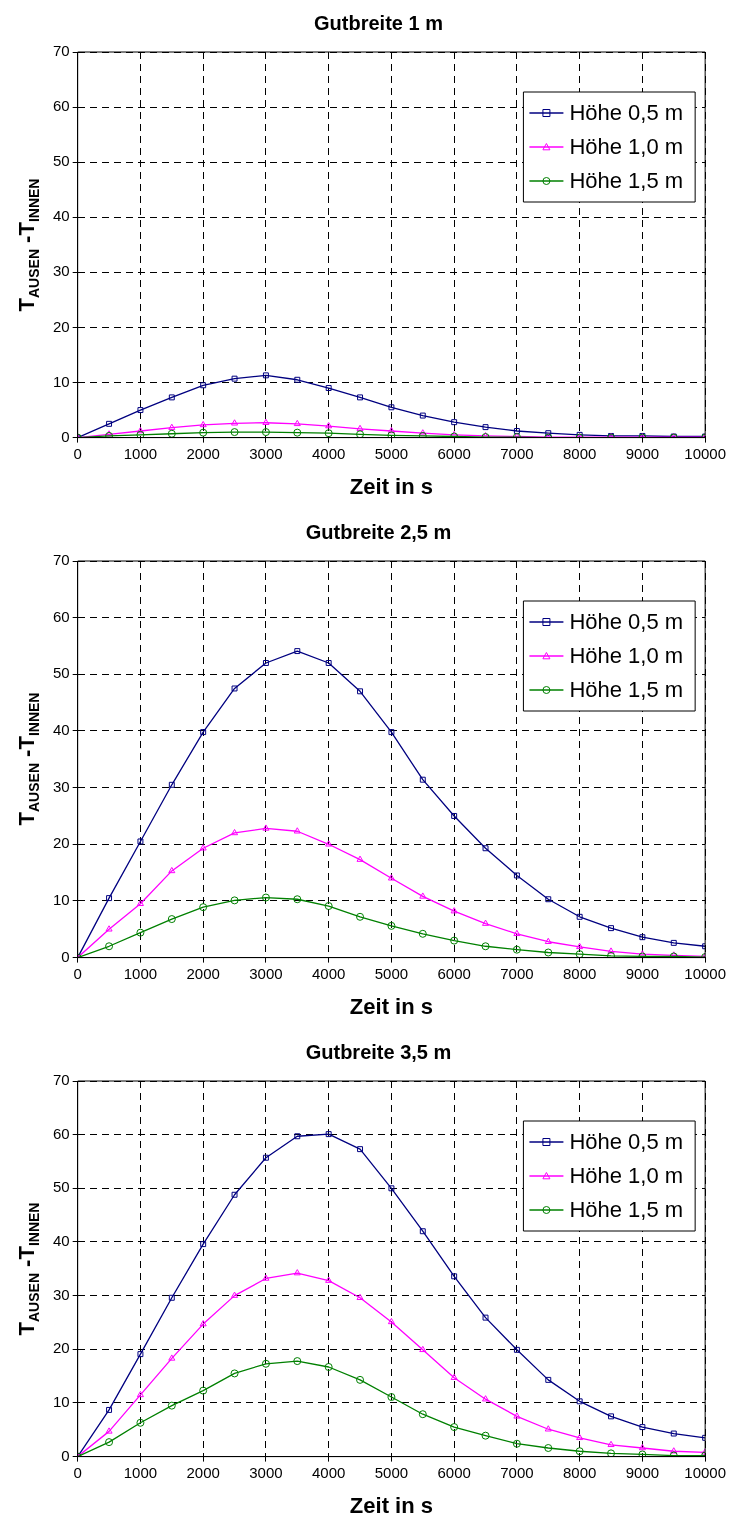 The height and width of the screenshot is (1528, 729). Describe the element at coordinates (61, 216) in the screenshot. I see `y-tick-label: 40` at that location.